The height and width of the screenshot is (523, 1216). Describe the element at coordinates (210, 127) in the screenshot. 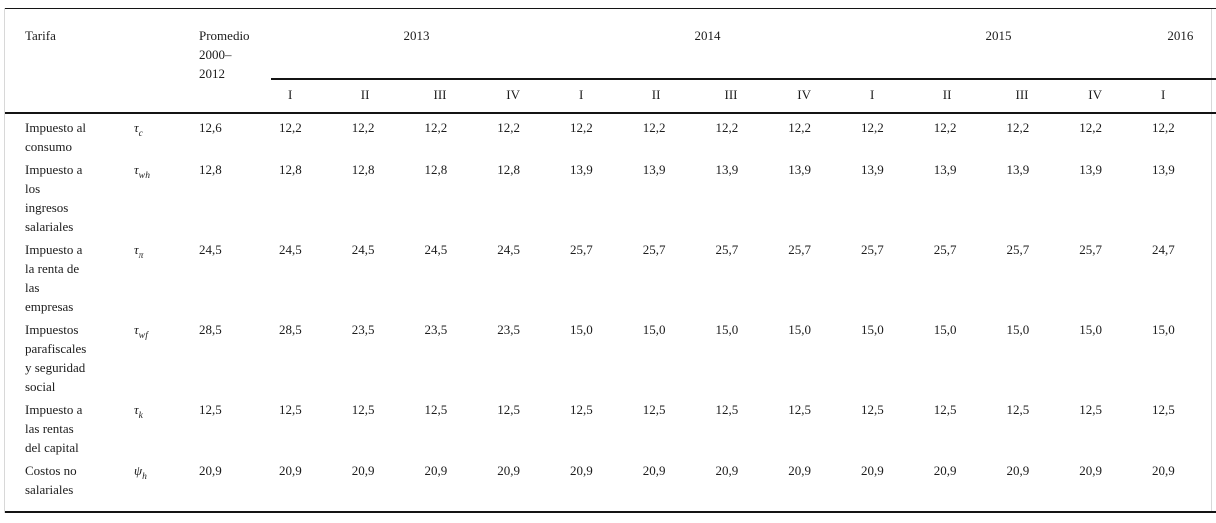

I see `promedio-value: 12,6` at that location.